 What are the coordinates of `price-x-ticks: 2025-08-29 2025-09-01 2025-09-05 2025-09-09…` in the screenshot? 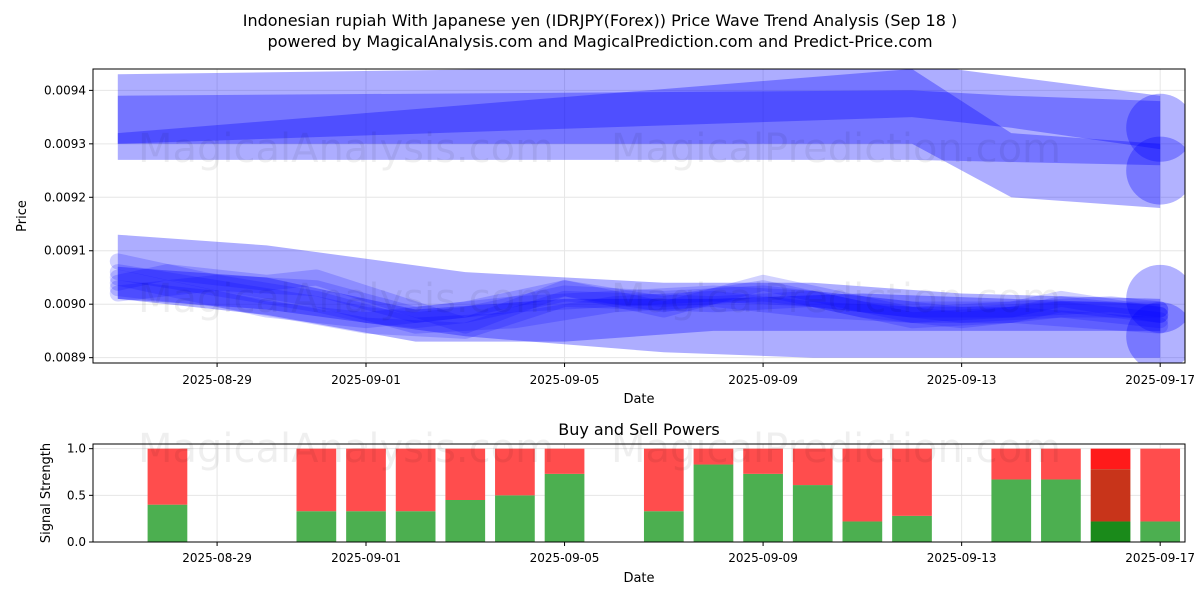 It's located at (688, 375).